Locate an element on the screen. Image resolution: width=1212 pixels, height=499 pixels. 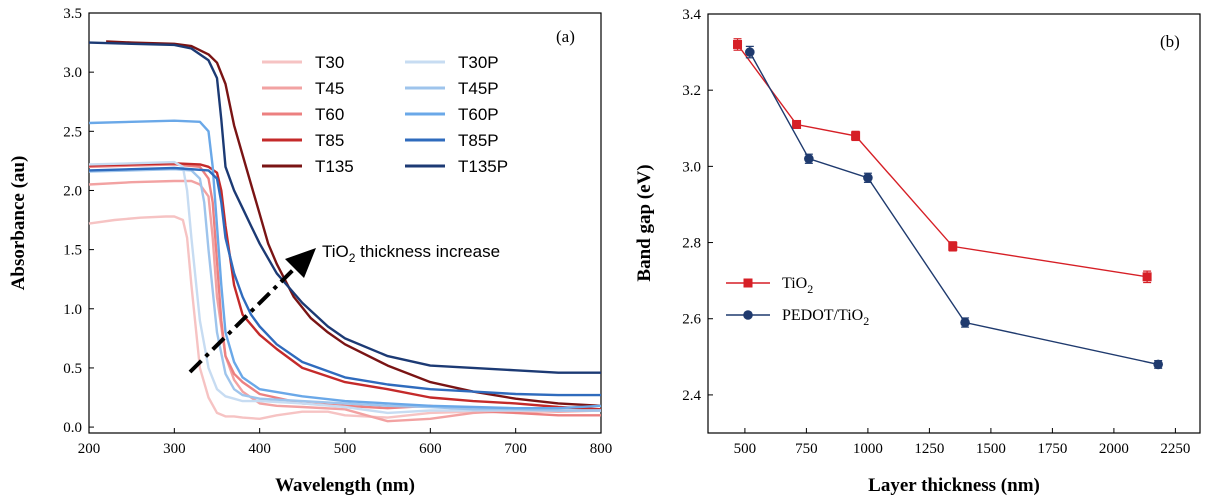
panel-a-x-ticks: 200 300 400 500 600 700 800 is located at coordinates (345, 442).